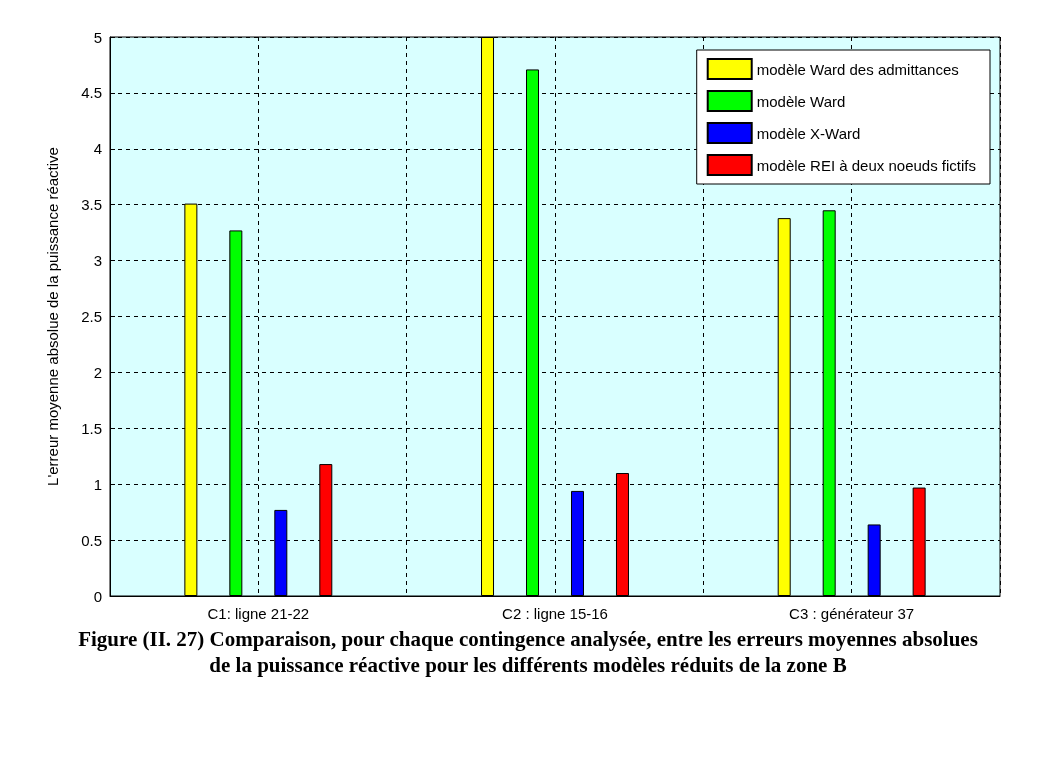  I want to click on y-tick-label: 2.5, so click(91, 316).